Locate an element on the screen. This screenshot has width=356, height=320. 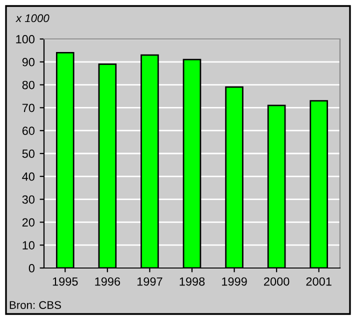
x-tick-label: 1999 is located at coordinates (234, 281).